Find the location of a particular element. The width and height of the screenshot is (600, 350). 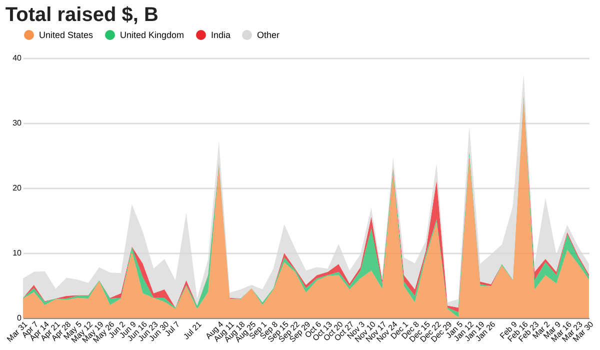

chart-title: Total raised $, B is located at coordinates (81, 15).